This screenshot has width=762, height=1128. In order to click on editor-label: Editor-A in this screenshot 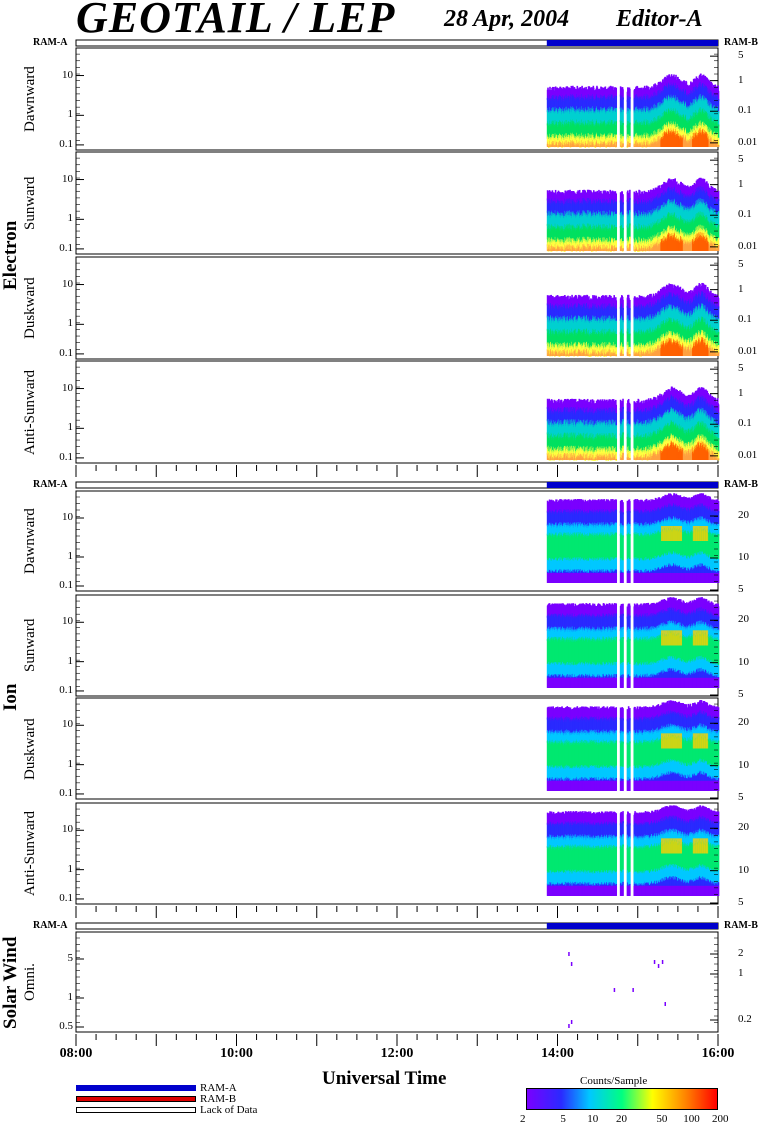, I will do `click(659, 19)`.